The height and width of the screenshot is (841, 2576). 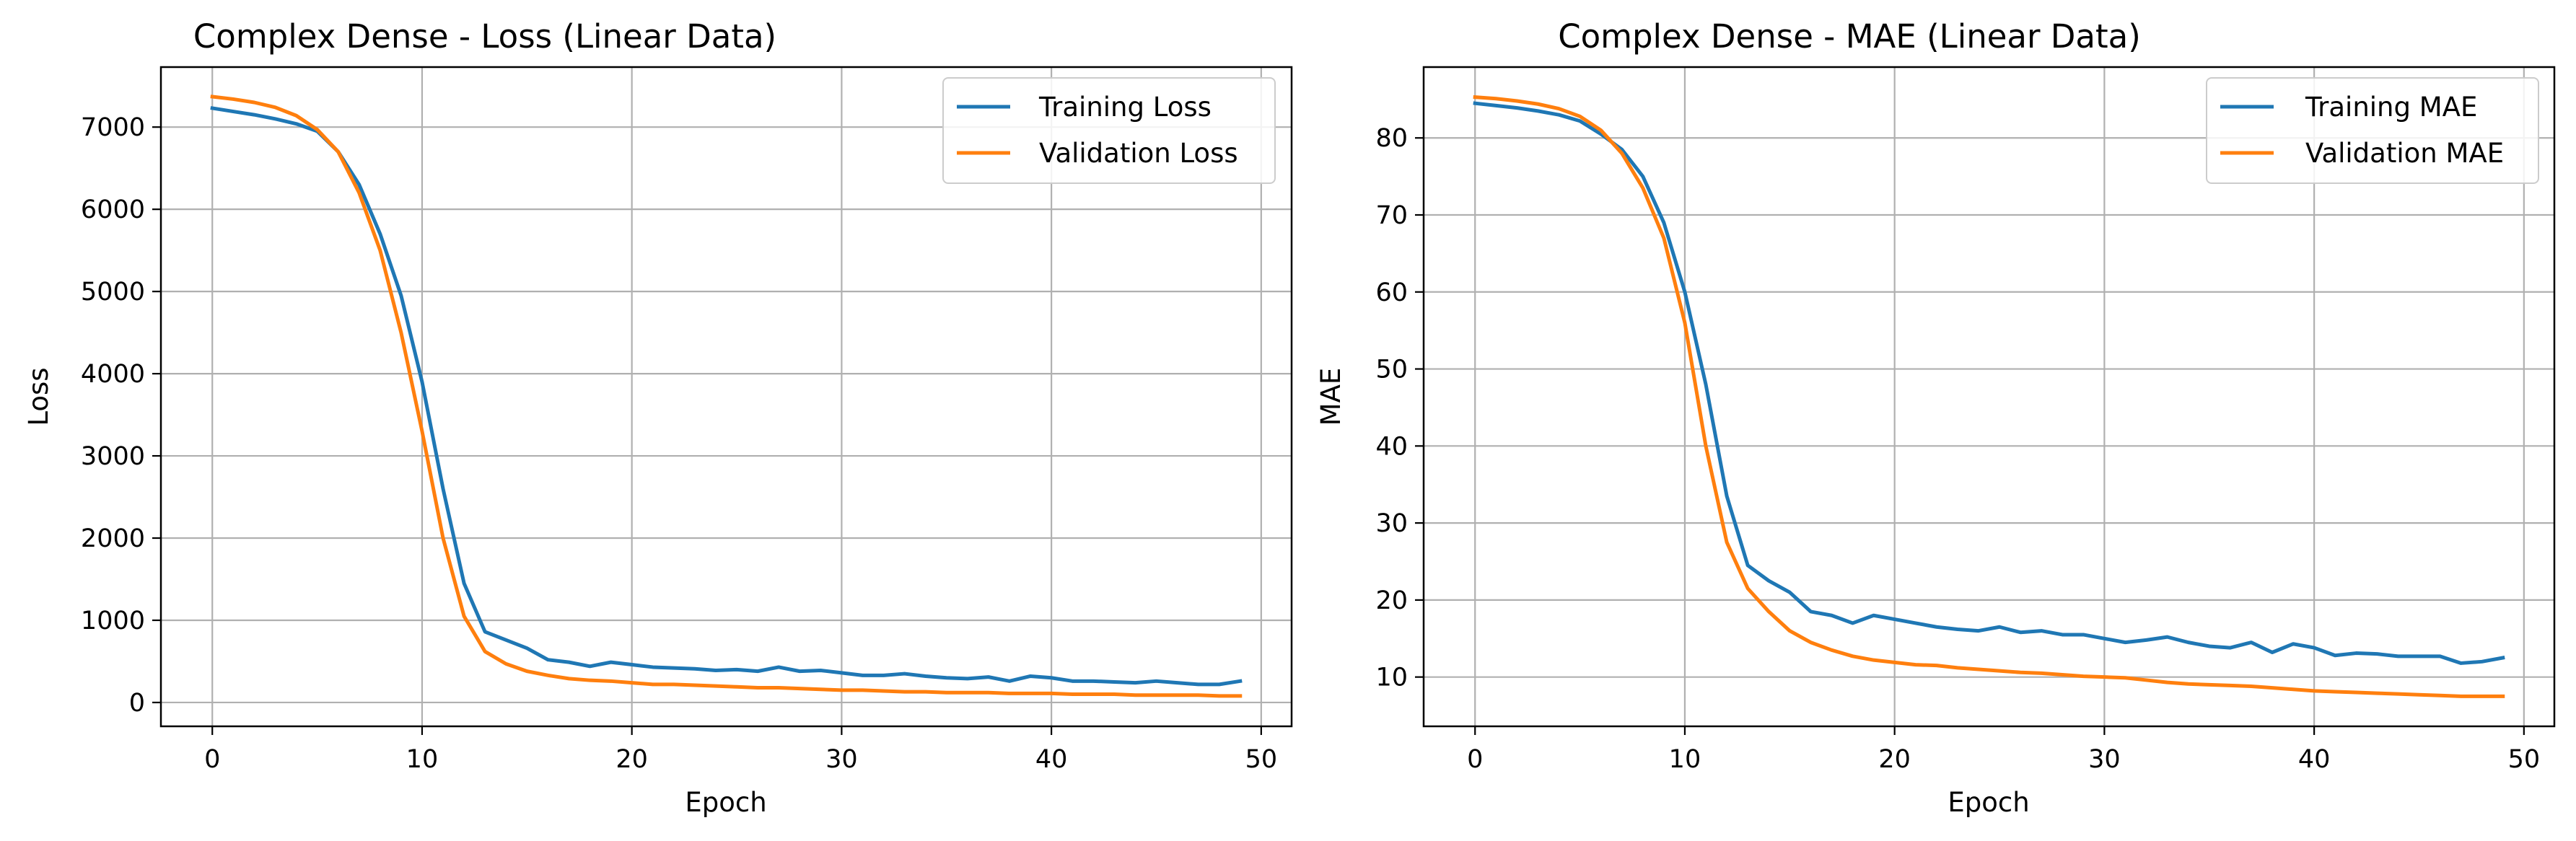 I want to click on loss-legend-label-validation: Validation Loss, so click(x=1138, y=153).